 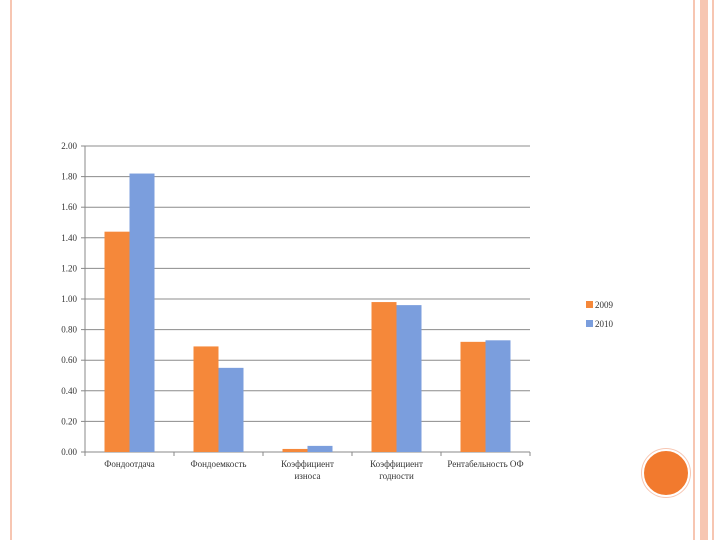 I want to click on legend-swatch-2009, so click(x=589, y=304).